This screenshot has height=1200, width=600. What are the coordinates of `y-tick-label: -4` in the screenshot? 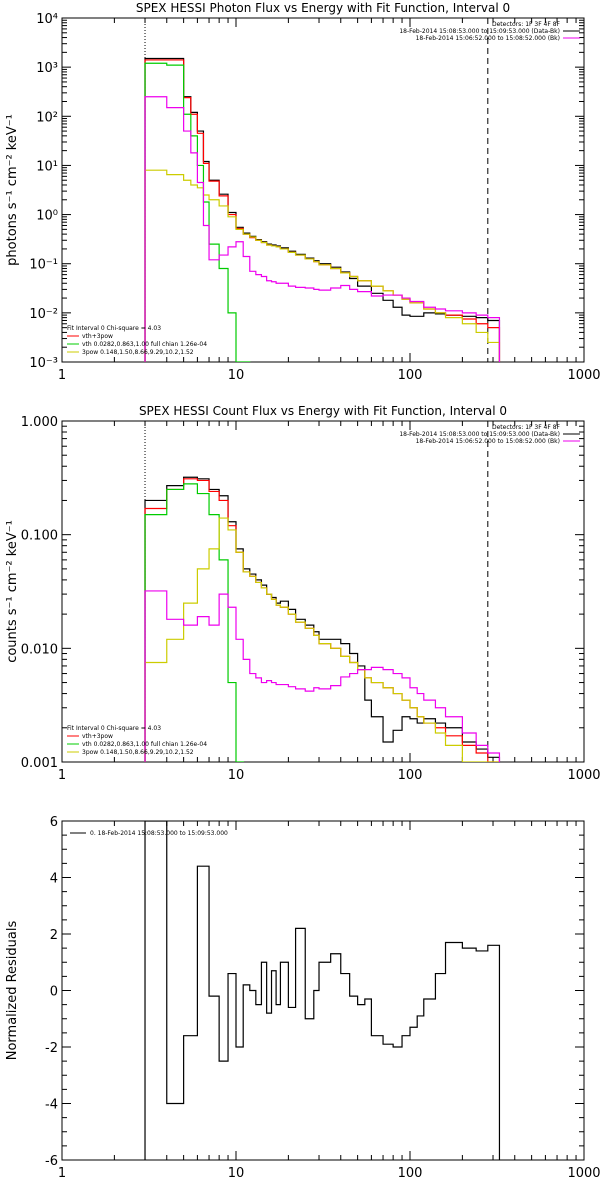 It's located at (51, 1105).